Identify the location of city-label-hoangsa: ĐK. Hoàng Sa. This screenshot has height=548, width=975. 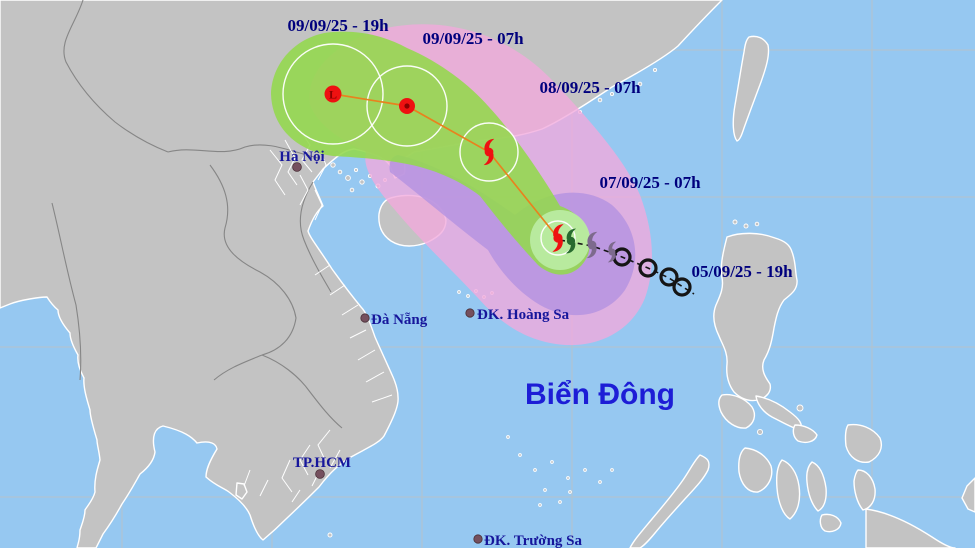
(523, 315).